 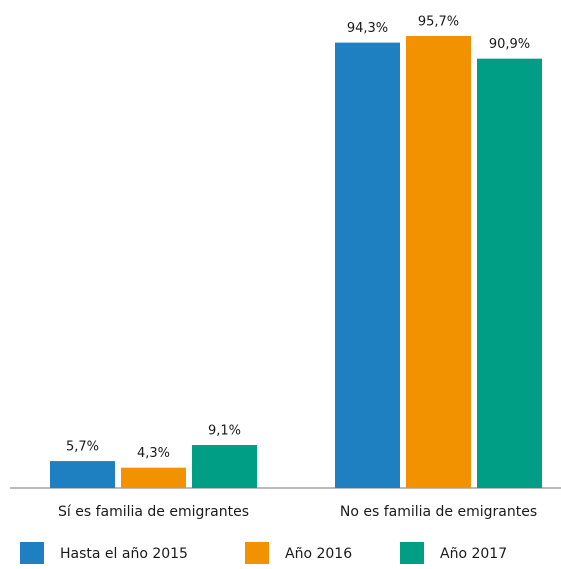 I want to click on value-label: 94,3%, so click(x=367, y=28).